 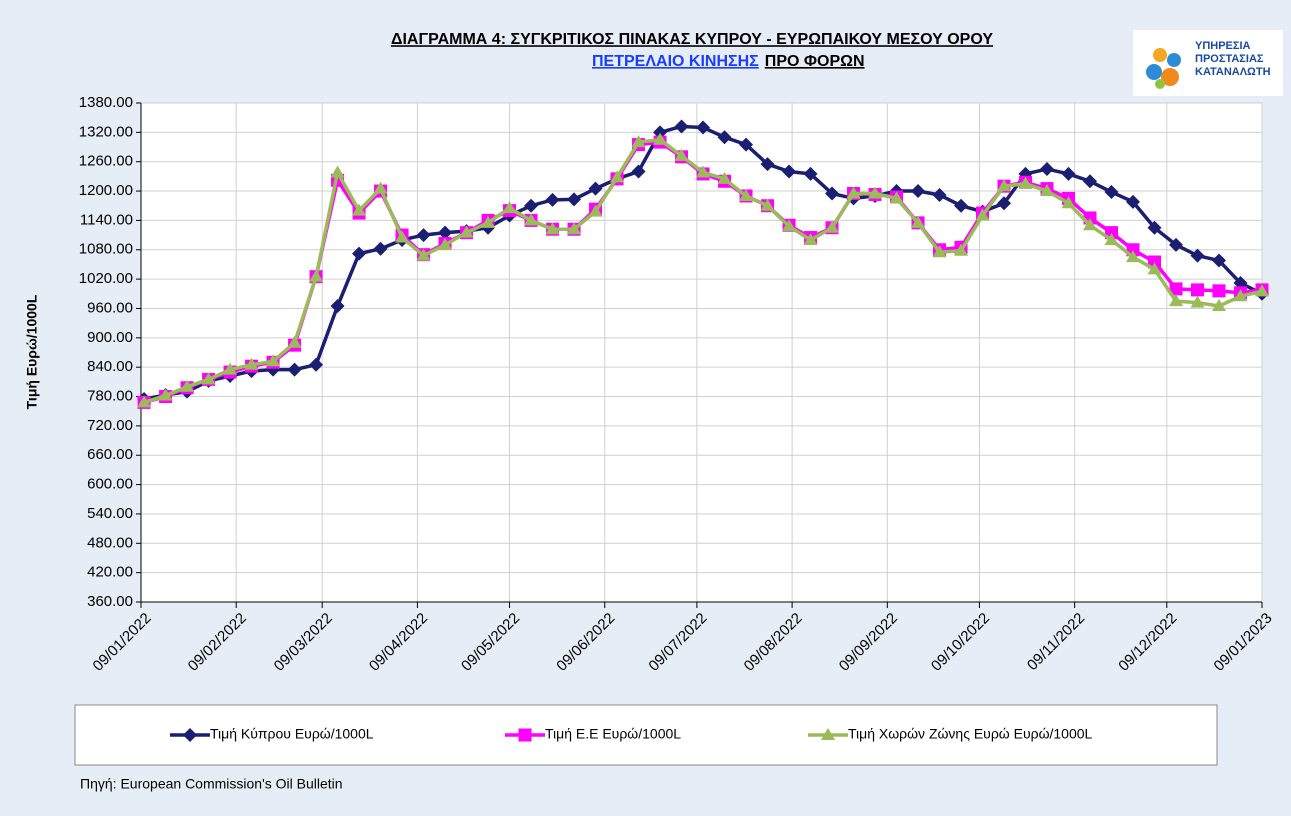 What do you see at coordinates (1233, 72) in the screenshot?
I see `logo-text: ΚΑΤΑΝΑΛΩΤΗ` at bounding box center [1233, 72].